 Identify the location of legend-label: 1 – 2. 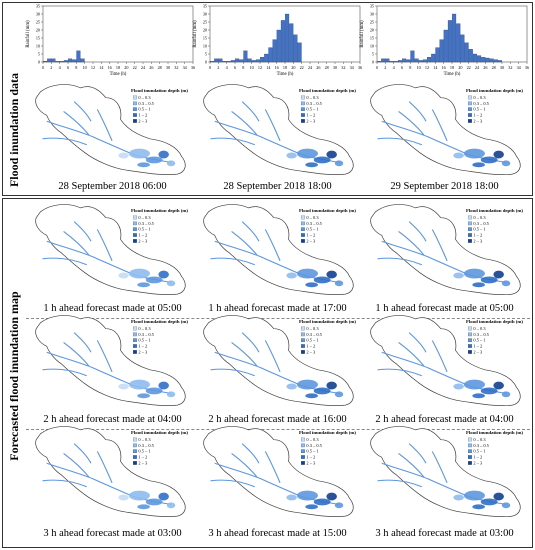
(477, 457).